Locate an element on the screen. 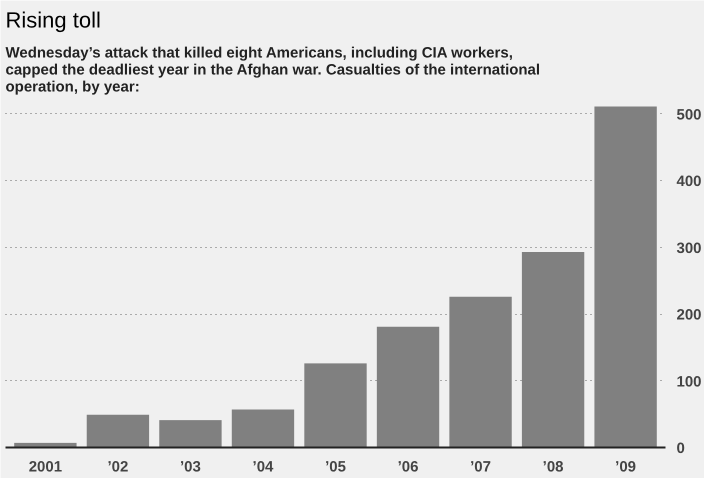 This screenshot has height=478, width=704. y-tick-label: 300 is located at coordinates (689, 248).